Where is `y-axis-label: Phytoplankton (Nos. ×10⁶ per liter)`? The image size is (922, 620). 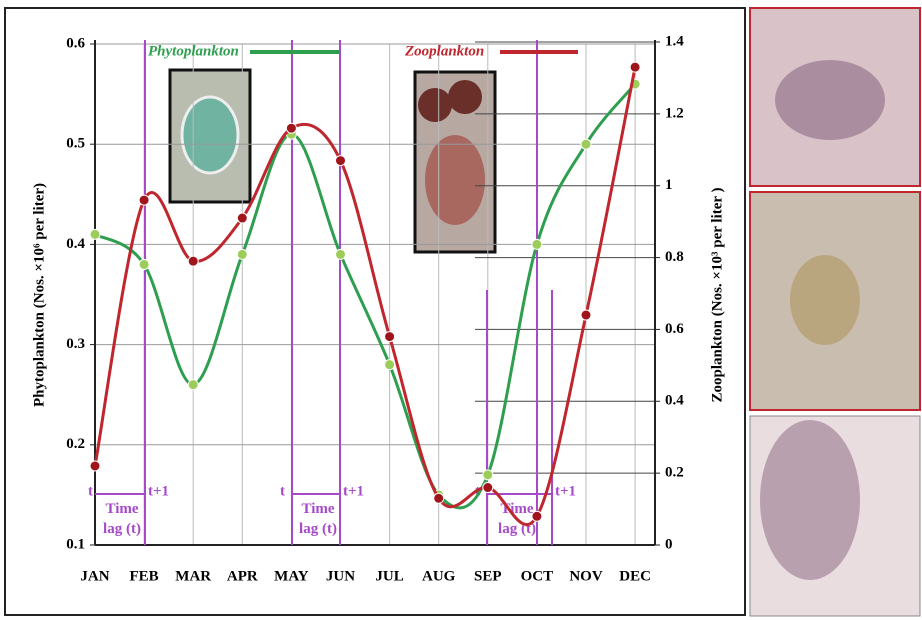
y-axis-label: Phytoplankton (Nos. ×10⁶ per liter) is located at coordinates (39, 295).